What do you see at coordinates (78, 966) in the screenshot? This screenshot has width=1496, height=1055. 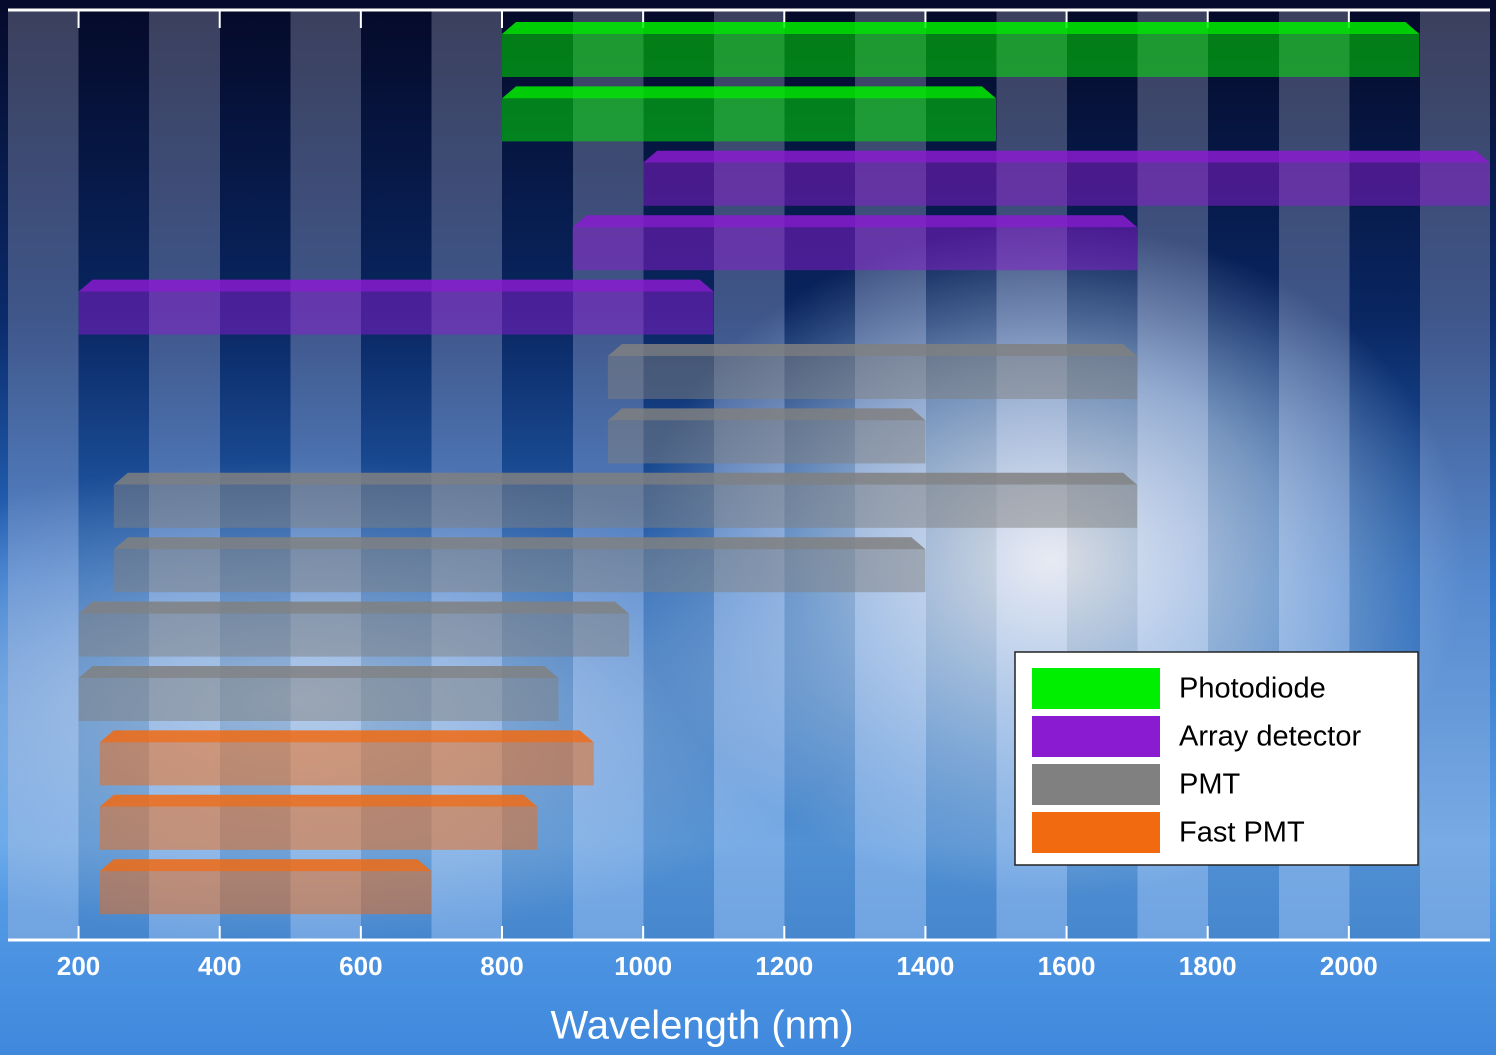 I see `x-tick-label: 200` at bounding box center [78, 966].